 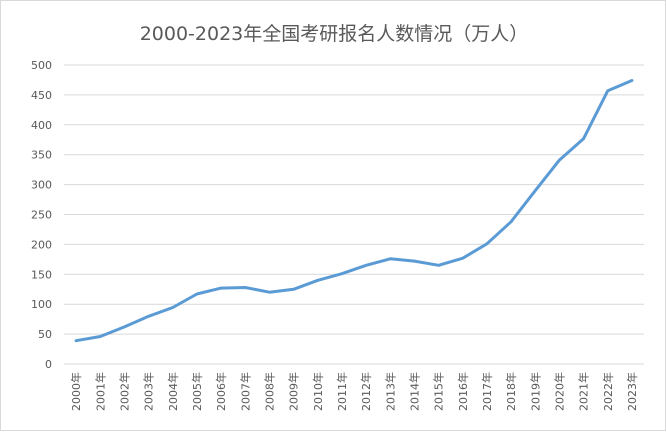 What do you see at coordinates (41, 95) in the screenshot?
I see `y-tick-label: 450` at bounding box center [41, 95].